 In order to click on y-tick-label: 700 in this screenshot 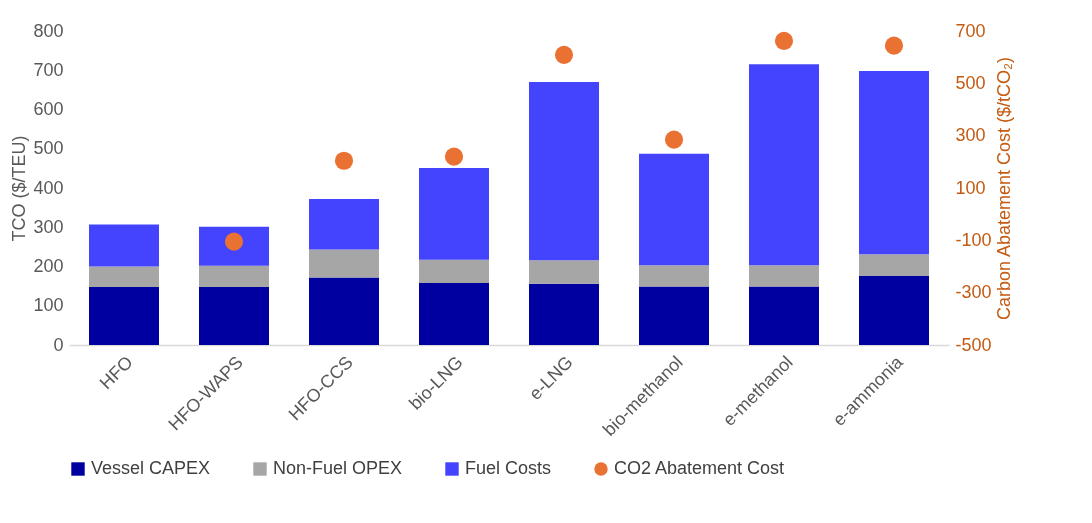, I will do `click(48, 69)`.